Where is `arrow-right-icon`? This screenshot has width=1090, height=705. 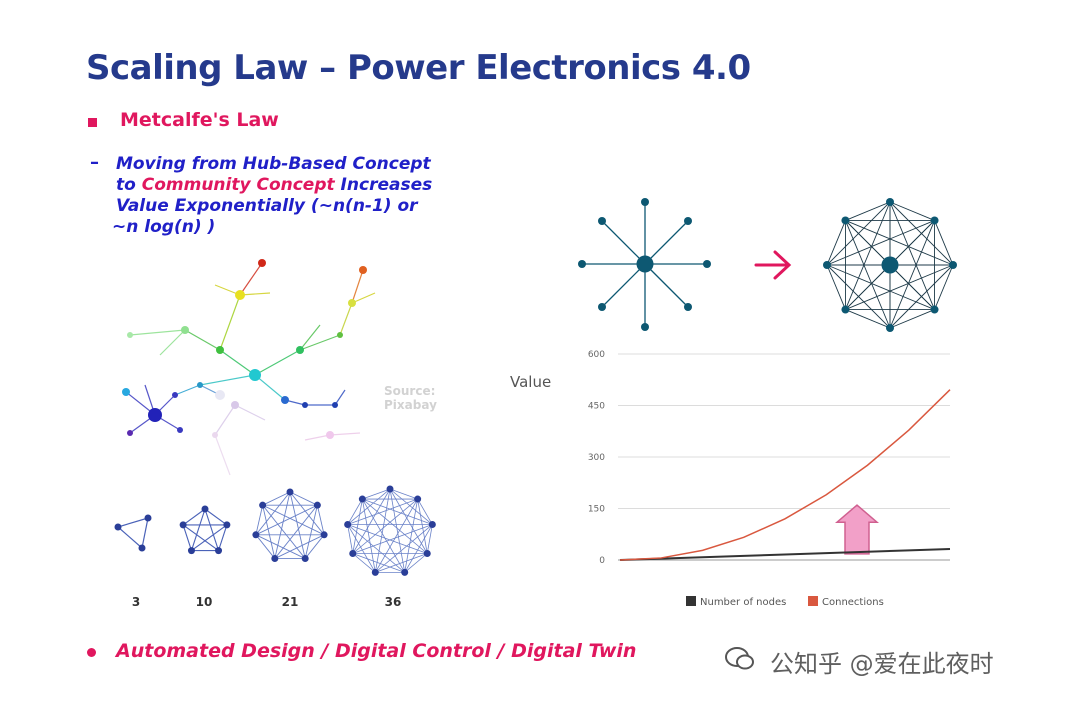 arrow-right-icon is located at coordinates (773, 265).